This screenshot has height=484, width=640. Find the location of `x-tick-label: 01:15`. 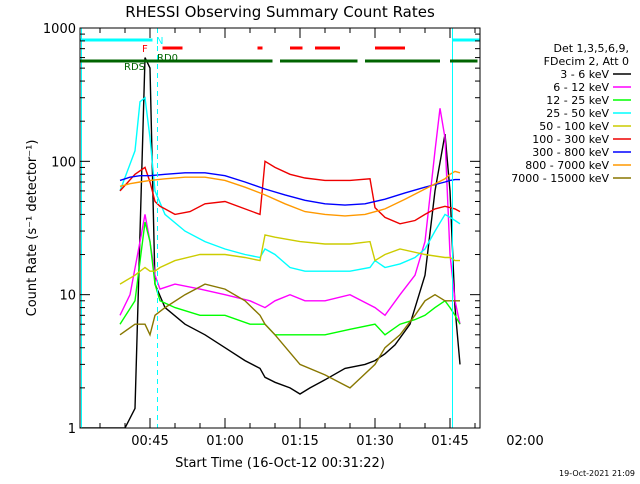

x-tick-label: 01:15 is located at coordinates (299, 441).